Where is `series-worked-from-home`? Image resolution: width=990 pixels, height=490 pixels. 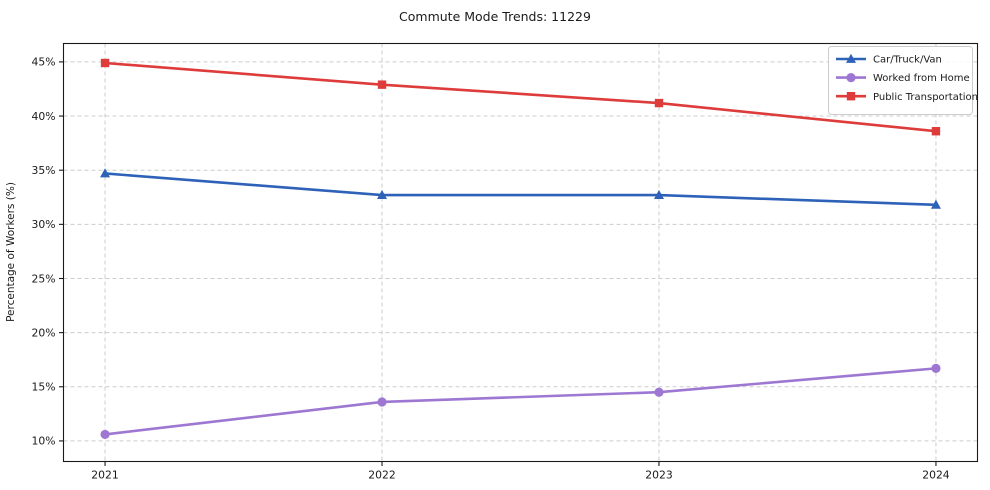
series-worked-from-home is located at coordinates (520, 401).